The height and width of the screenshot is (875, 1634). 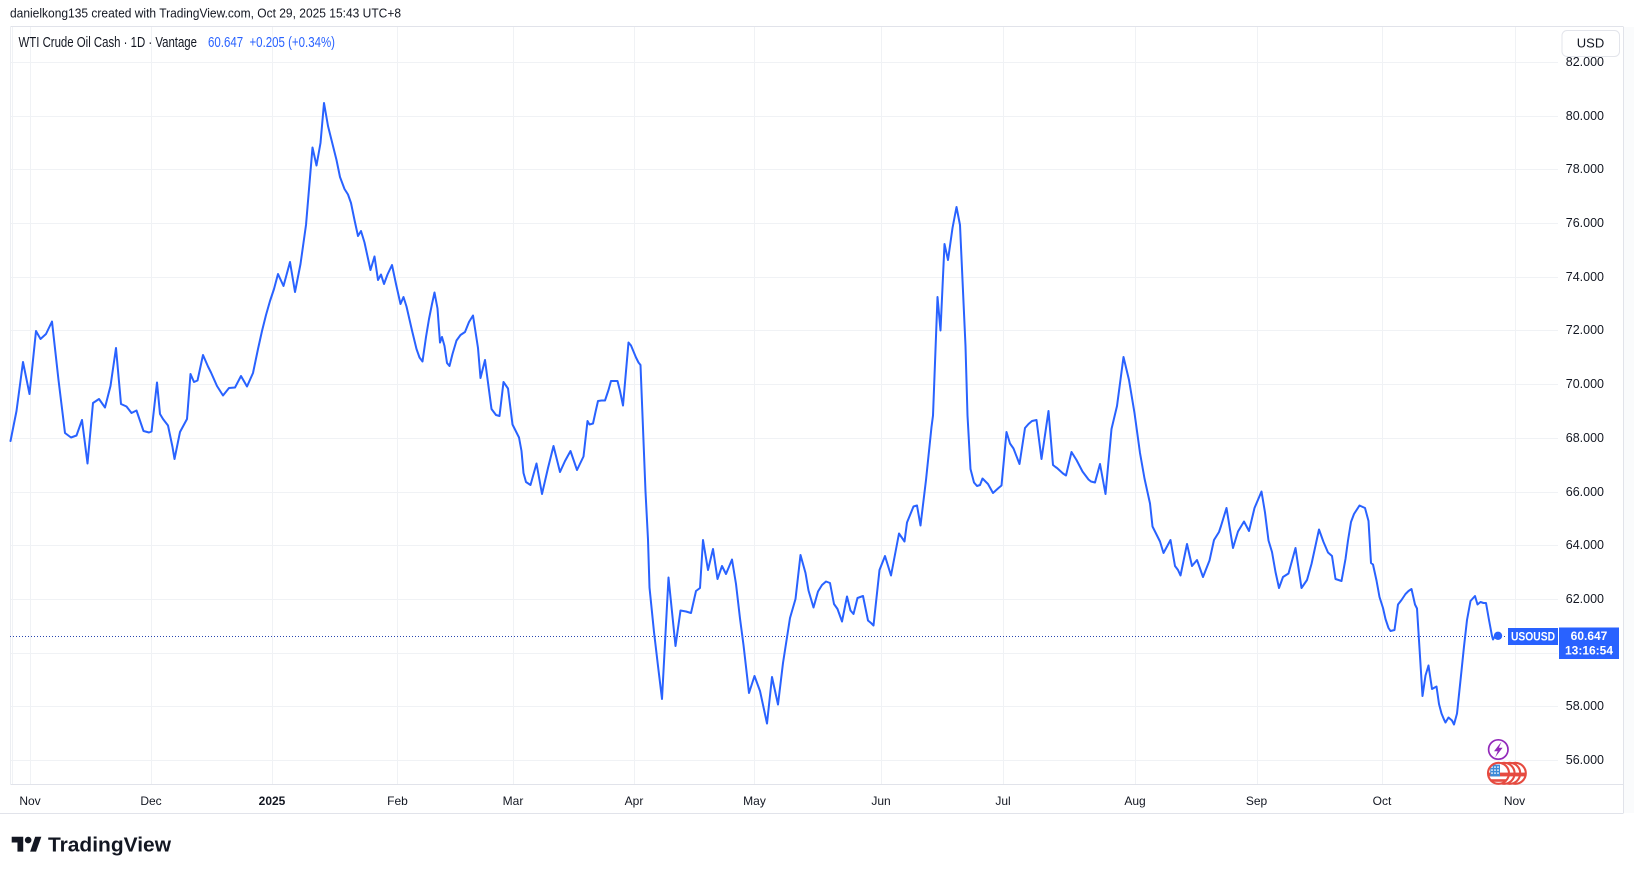 I want to click on svg-text: Aug, so click(x=1134, y=801).